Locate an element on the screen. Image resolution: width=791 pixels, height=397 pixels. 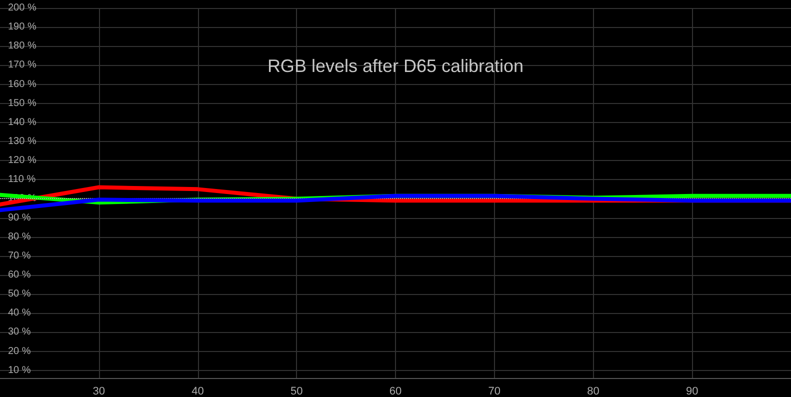
y-tick-label: 180 % is located at coordinates (22, 46).